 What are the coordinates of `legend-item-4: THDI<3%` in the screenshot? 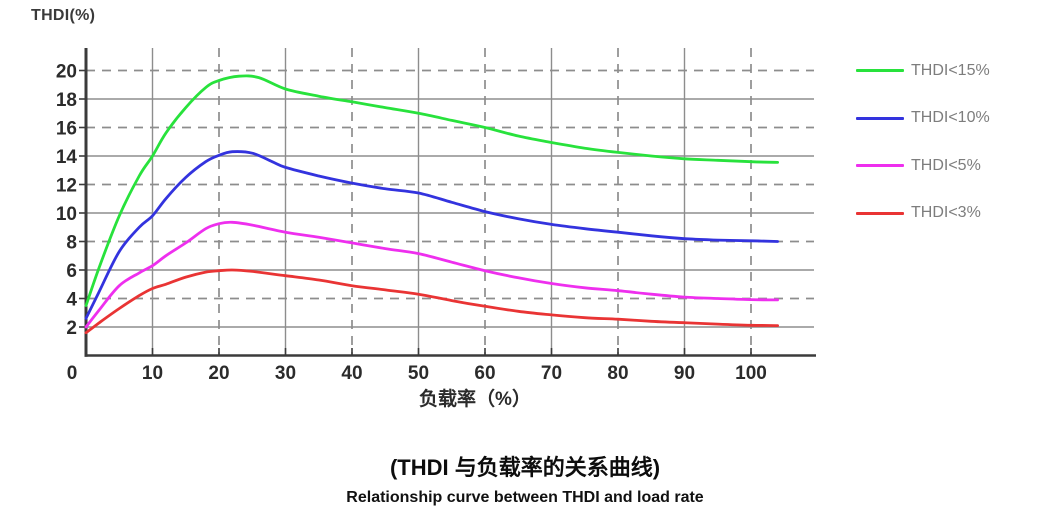 It's located at (951, 214).